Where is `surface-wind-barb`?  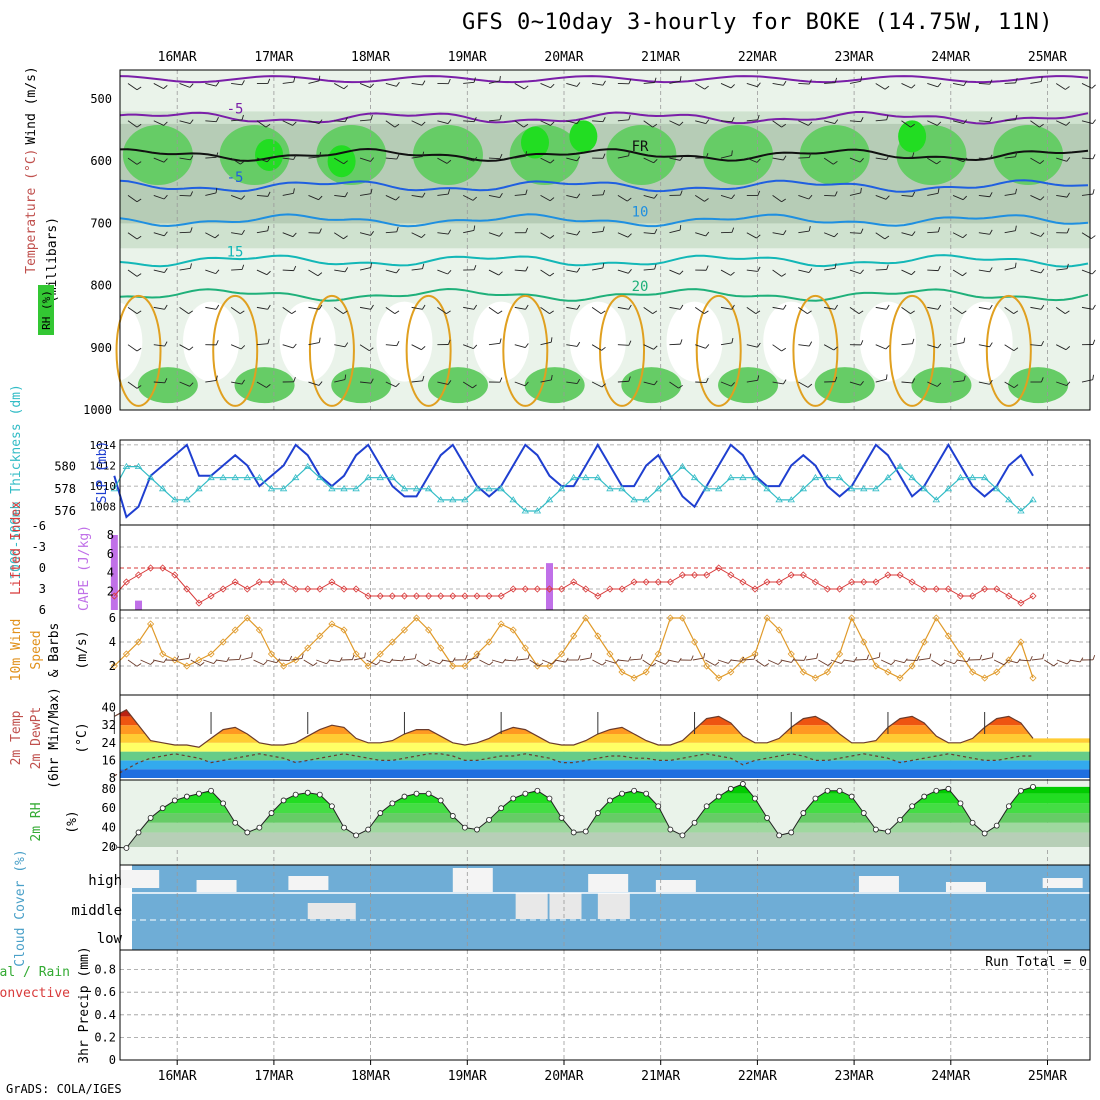 surface-wind-barb is located at coordinates (924, 659).